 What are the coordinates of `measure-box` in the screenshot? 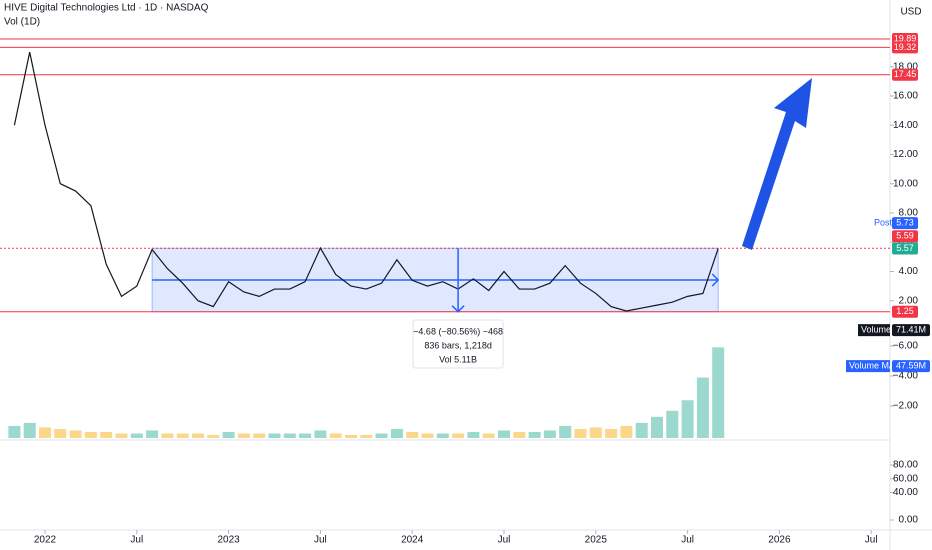 It's located at (458, 344).